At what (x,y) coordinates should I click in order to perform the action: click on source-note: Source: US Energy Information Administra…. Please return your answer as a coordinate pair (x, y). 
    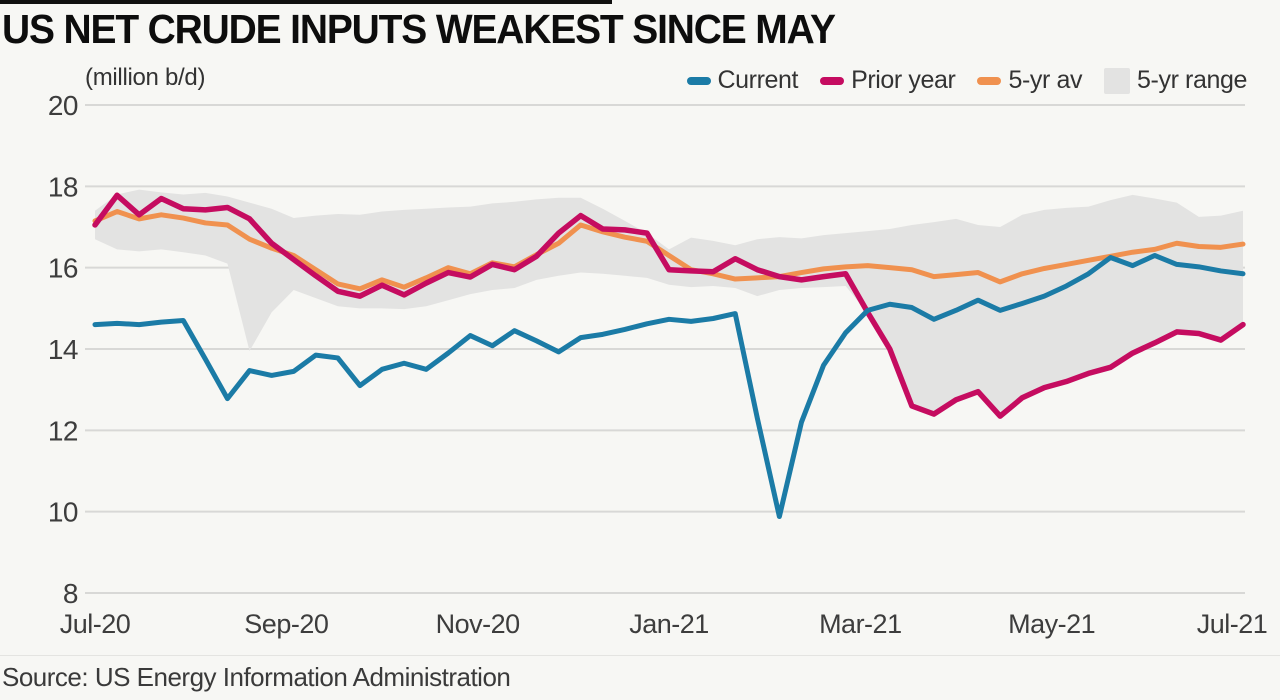
    Looking at the image, I should click on (256, 677).